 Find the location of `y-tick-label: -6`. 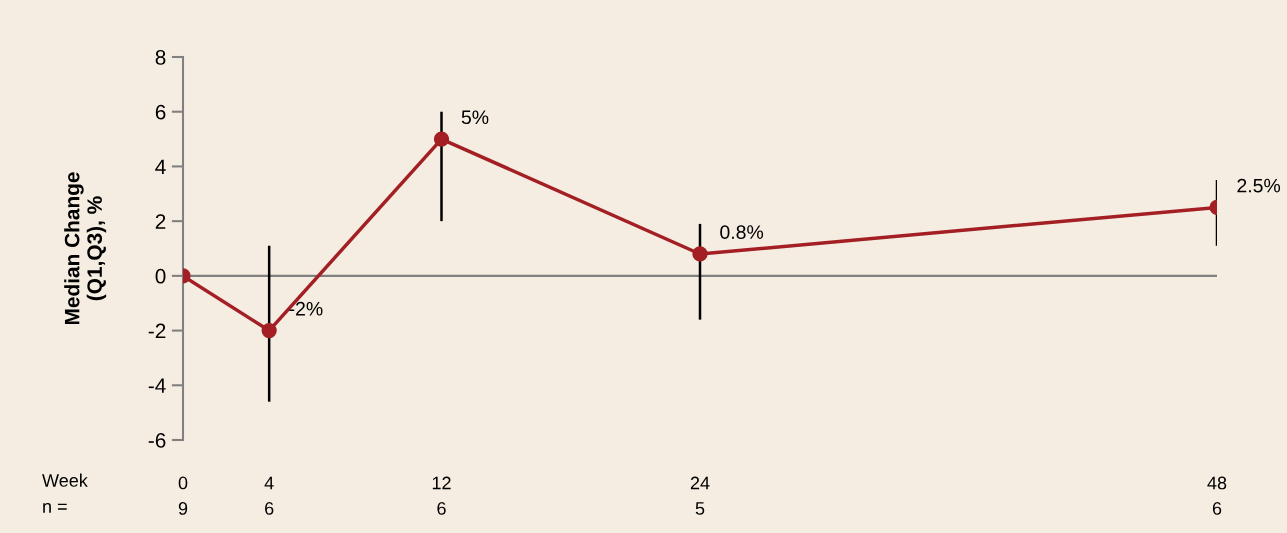

y-tick-label: -6 is located at coordinates (157, 440).